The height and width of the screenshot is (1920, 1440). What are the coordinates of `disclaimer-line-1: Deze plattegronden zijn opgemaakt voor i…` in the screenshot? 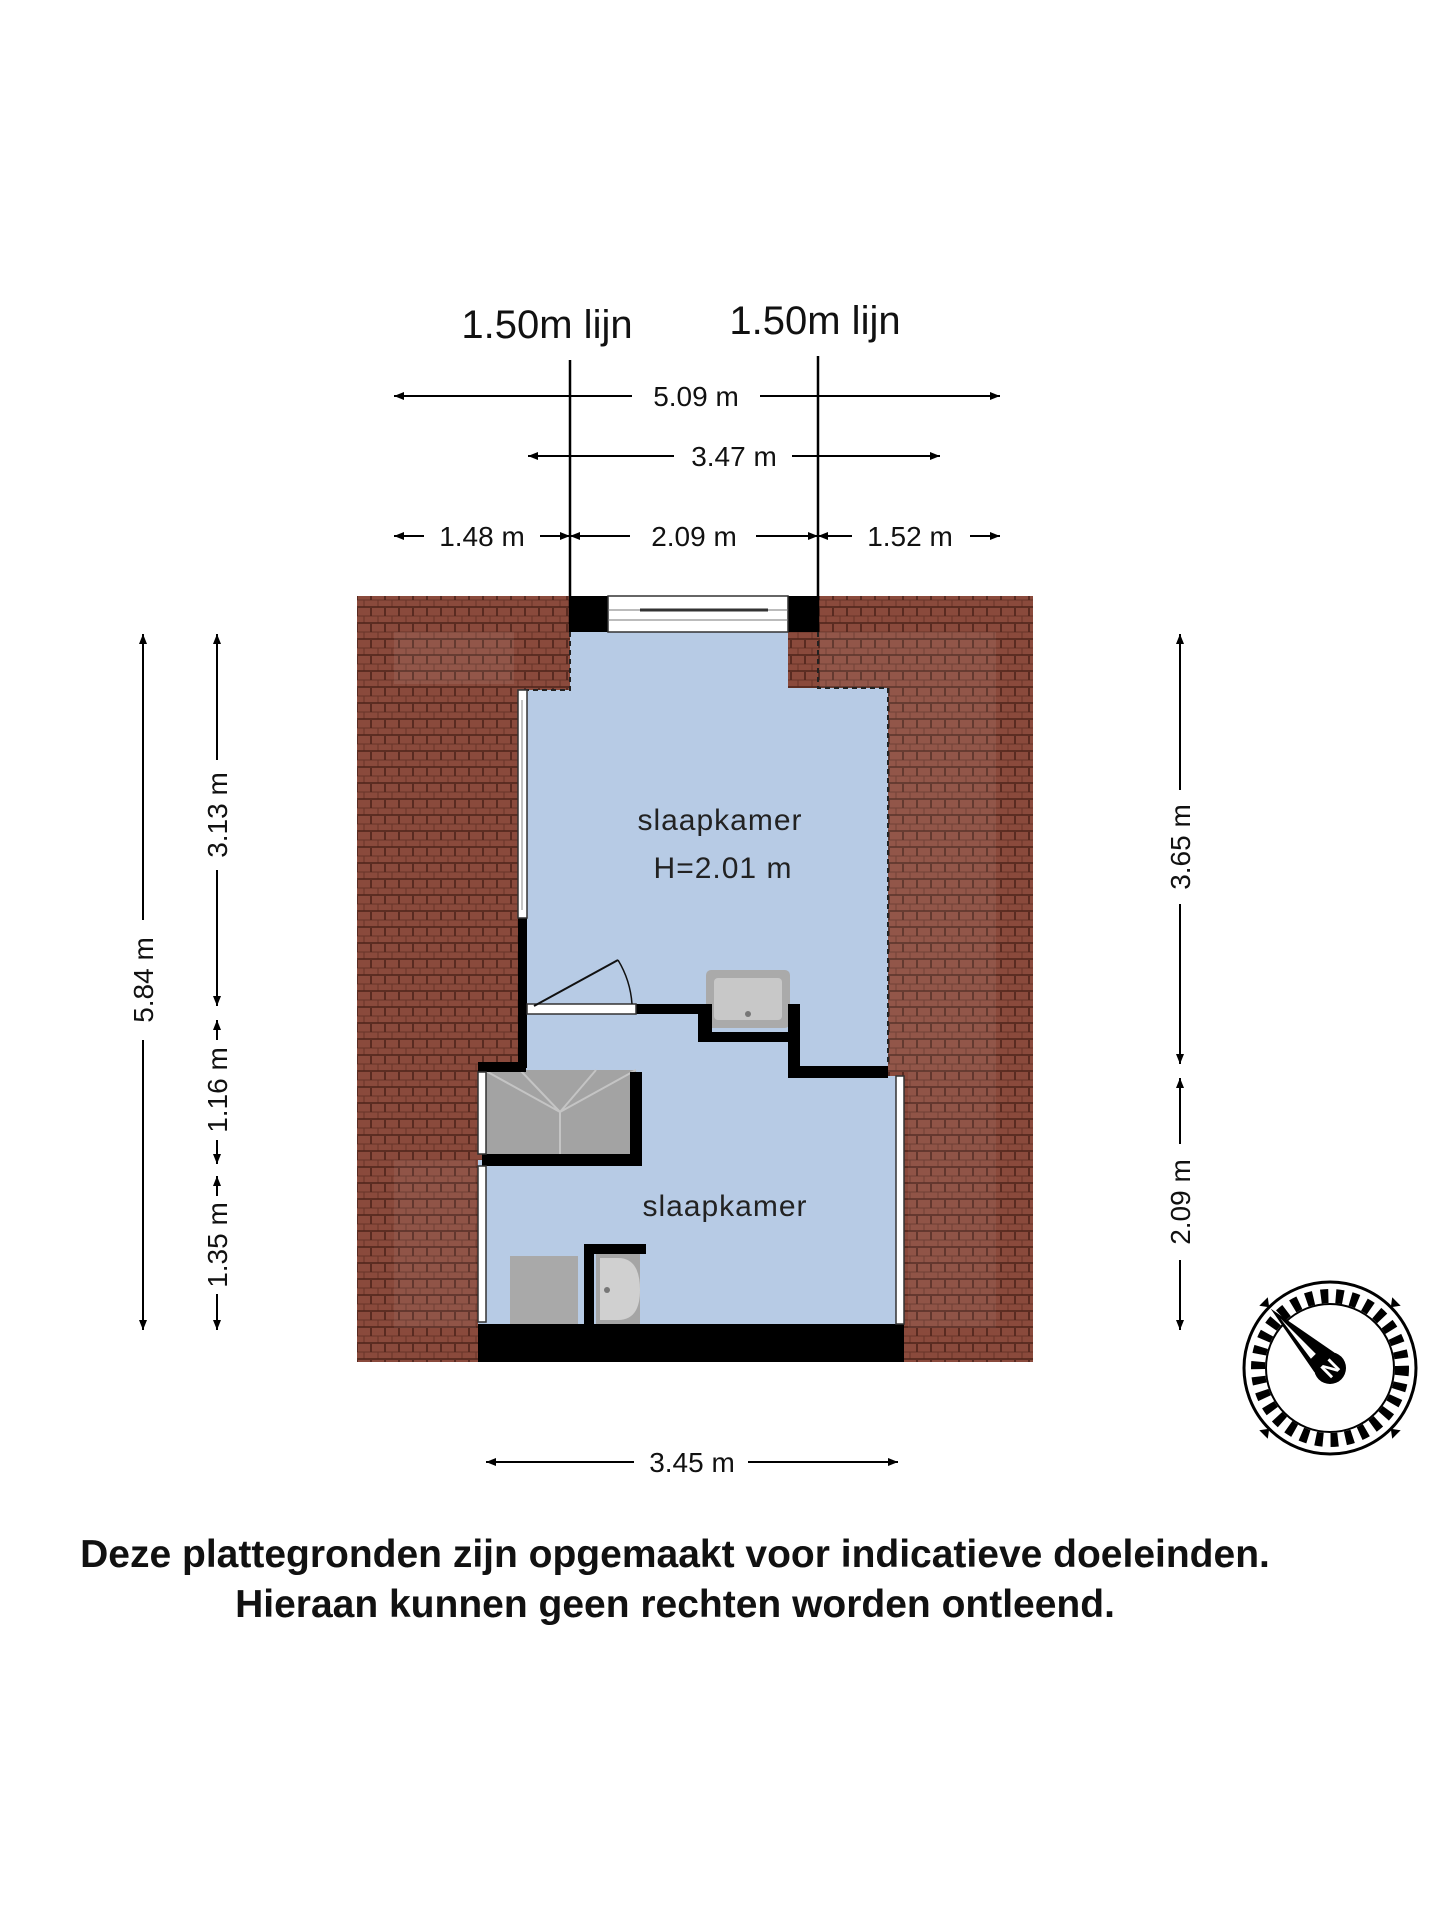 It's located at (675, 1554).